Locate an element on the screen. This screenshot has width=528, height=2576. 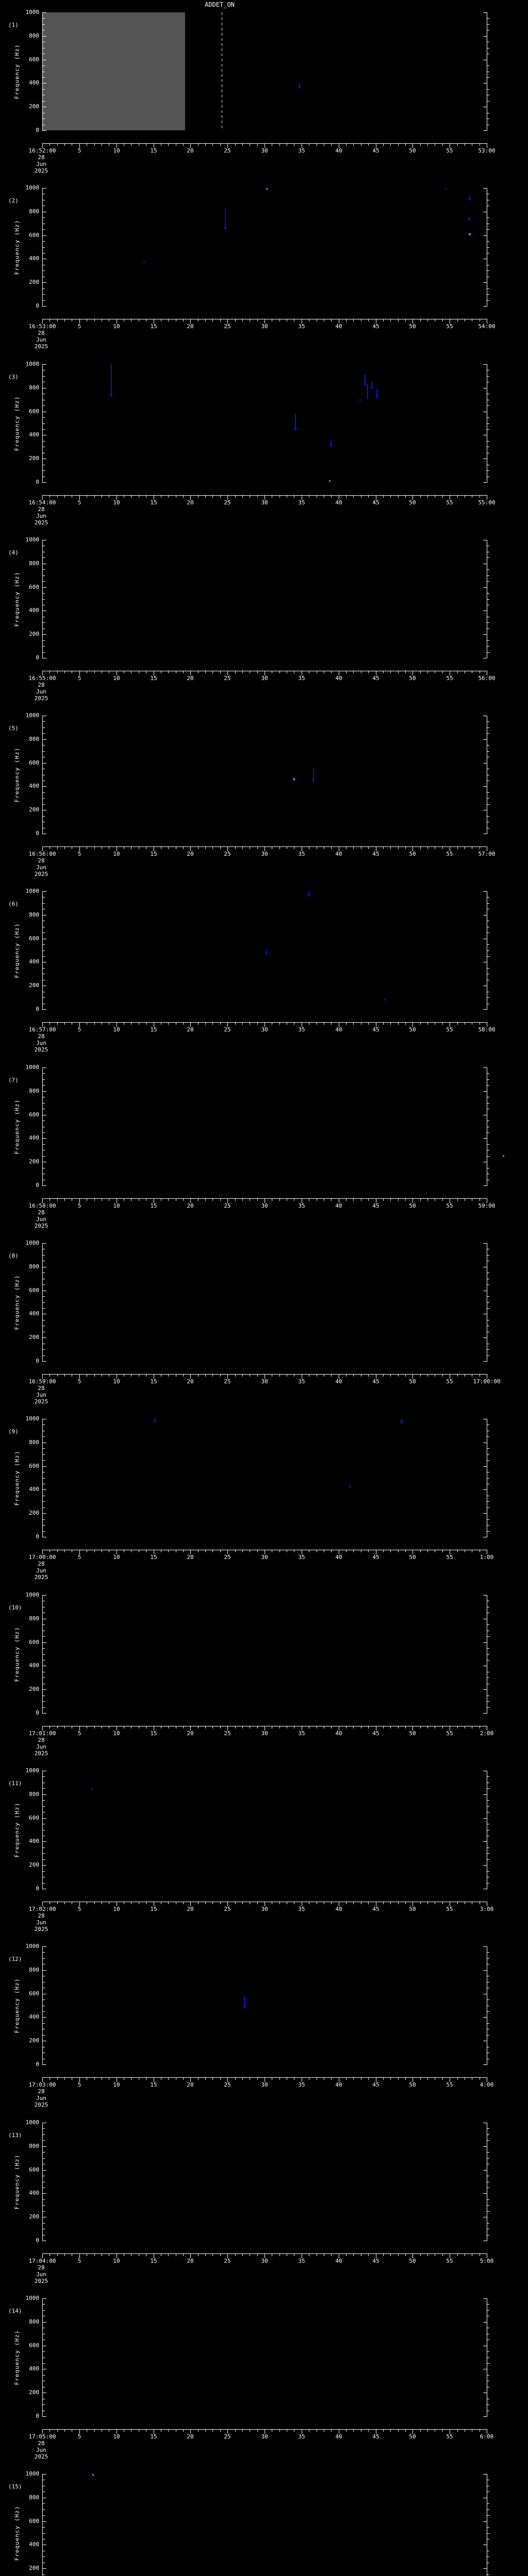
x-tick-label: 30 is located at coordinates (264, 2084).